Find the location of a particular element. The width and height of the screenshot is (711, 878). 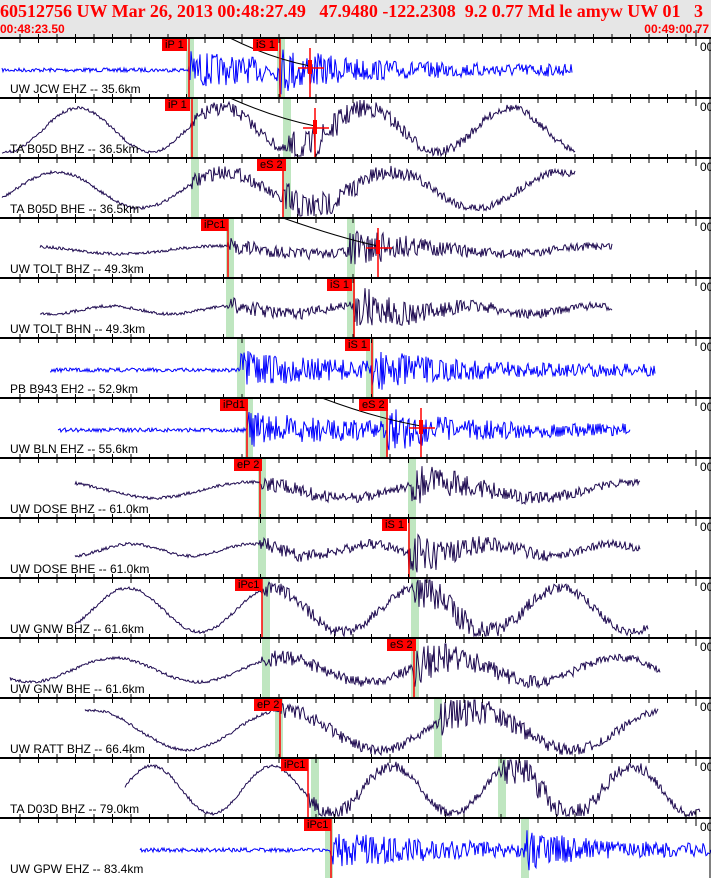

channel-label: UW DOSE BHE -- 61.0km is located at coordinates (80, 569).